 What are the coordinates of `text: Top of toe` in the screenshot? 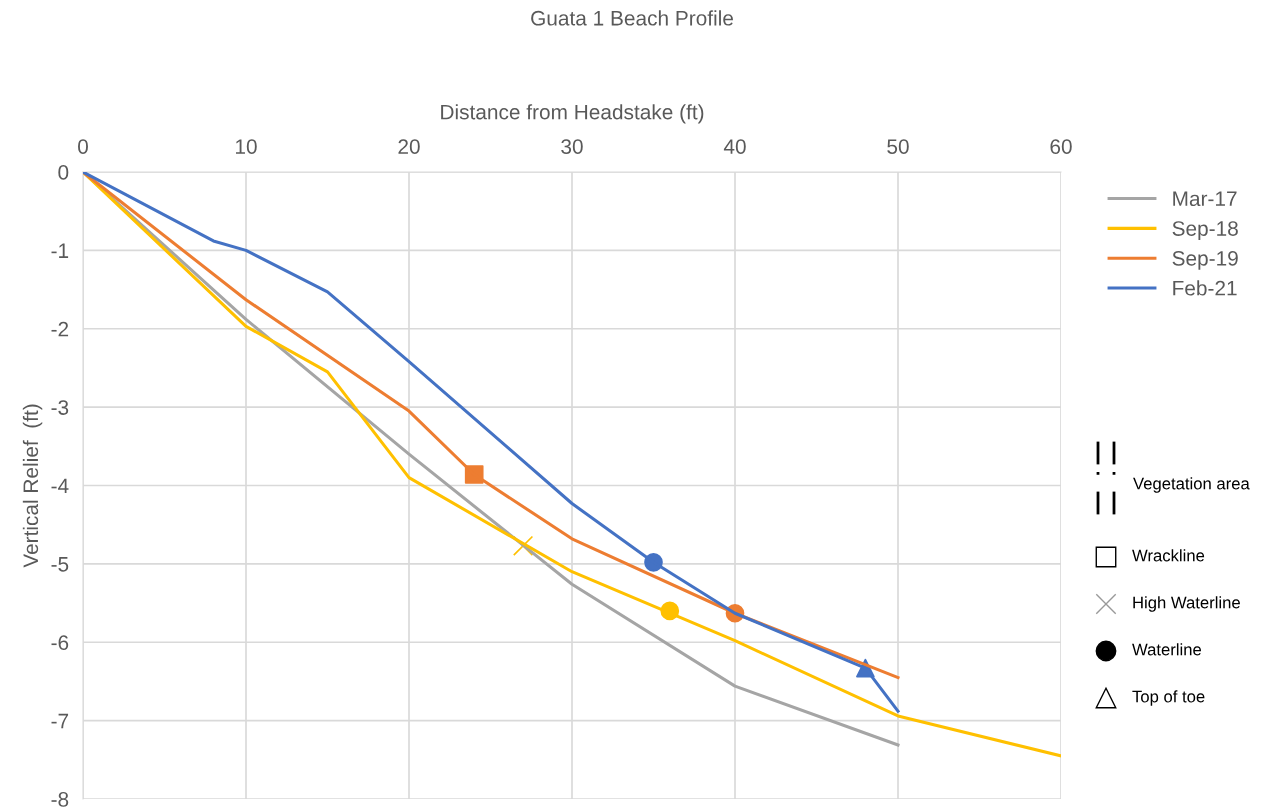 It's located at (1168, 698).